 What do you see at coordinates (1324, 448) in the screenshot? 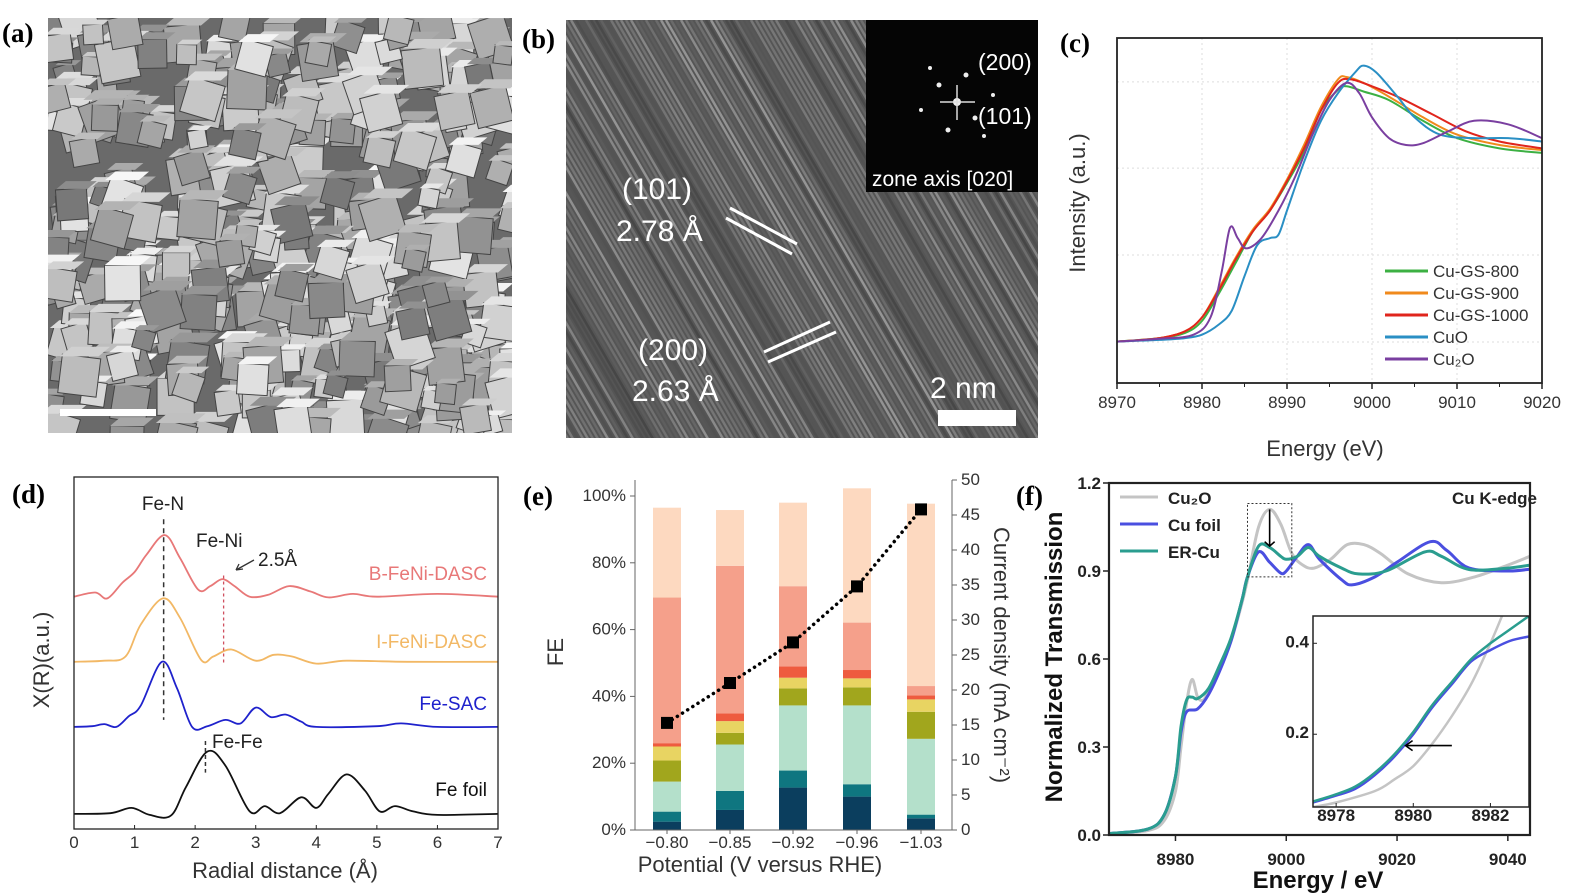
I see `x-axis-label: Energy (eV)` at bounding box center [1324, 448].